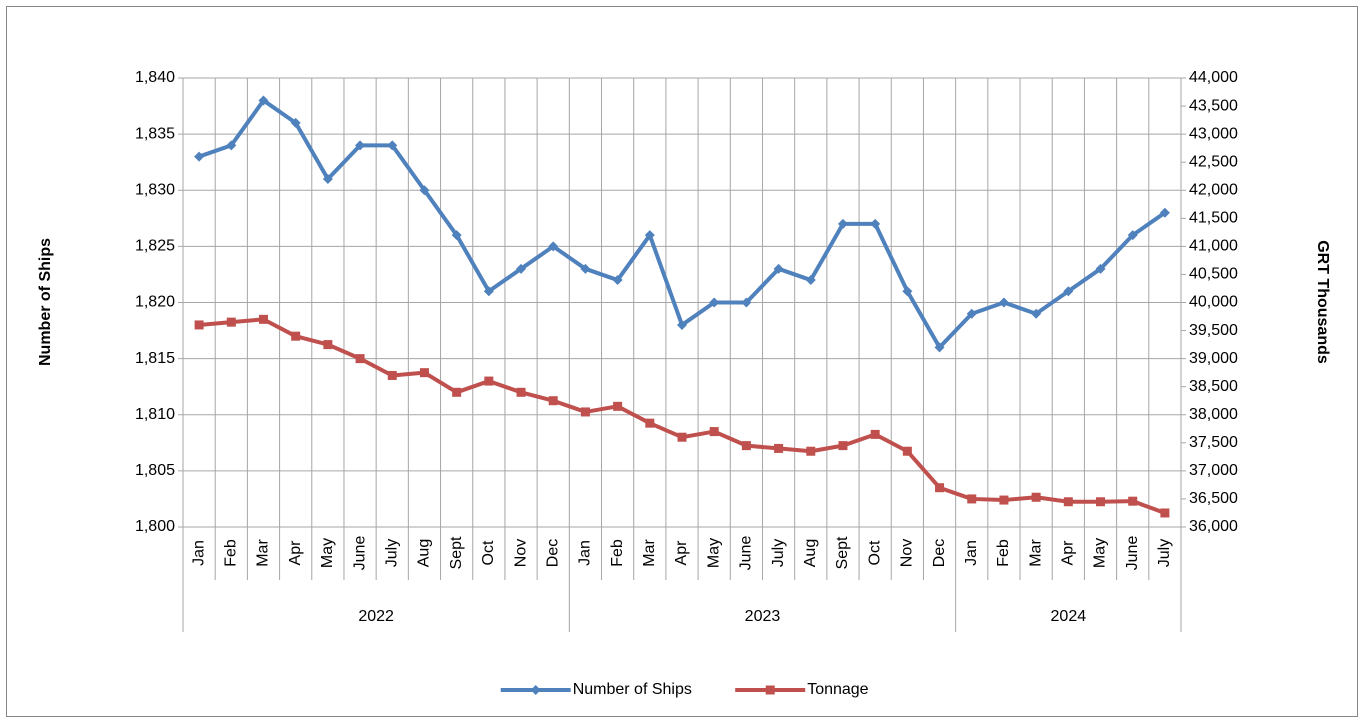 This screenshot has width=1365, height=720. What do you see at coordinates (376, 616) in the screenshot?
I see `x-group-label: 2022` at bounding box center [376, 616].